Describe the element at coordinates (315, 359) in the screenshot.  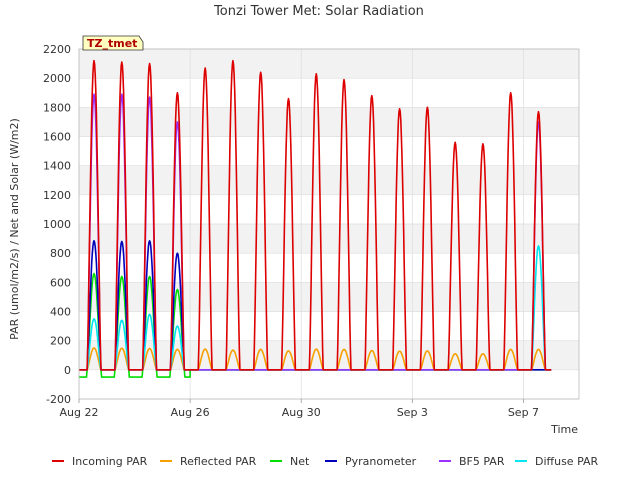
I see `series-line-reflected-par` at that location.